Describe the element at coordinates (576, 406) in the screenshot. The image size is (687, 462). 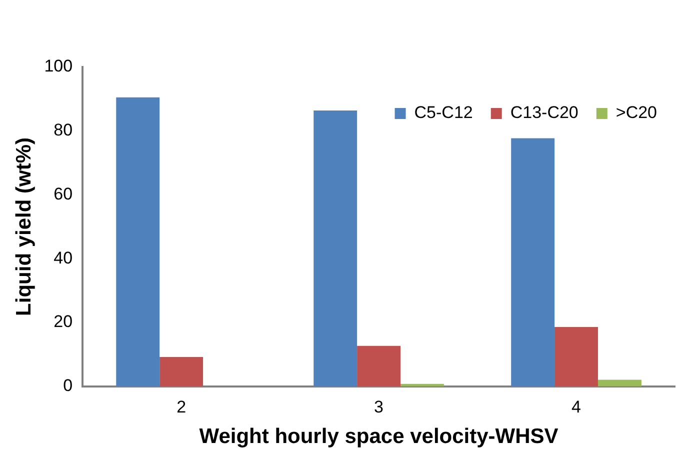
I see `x-tick-label: 4` at that location.